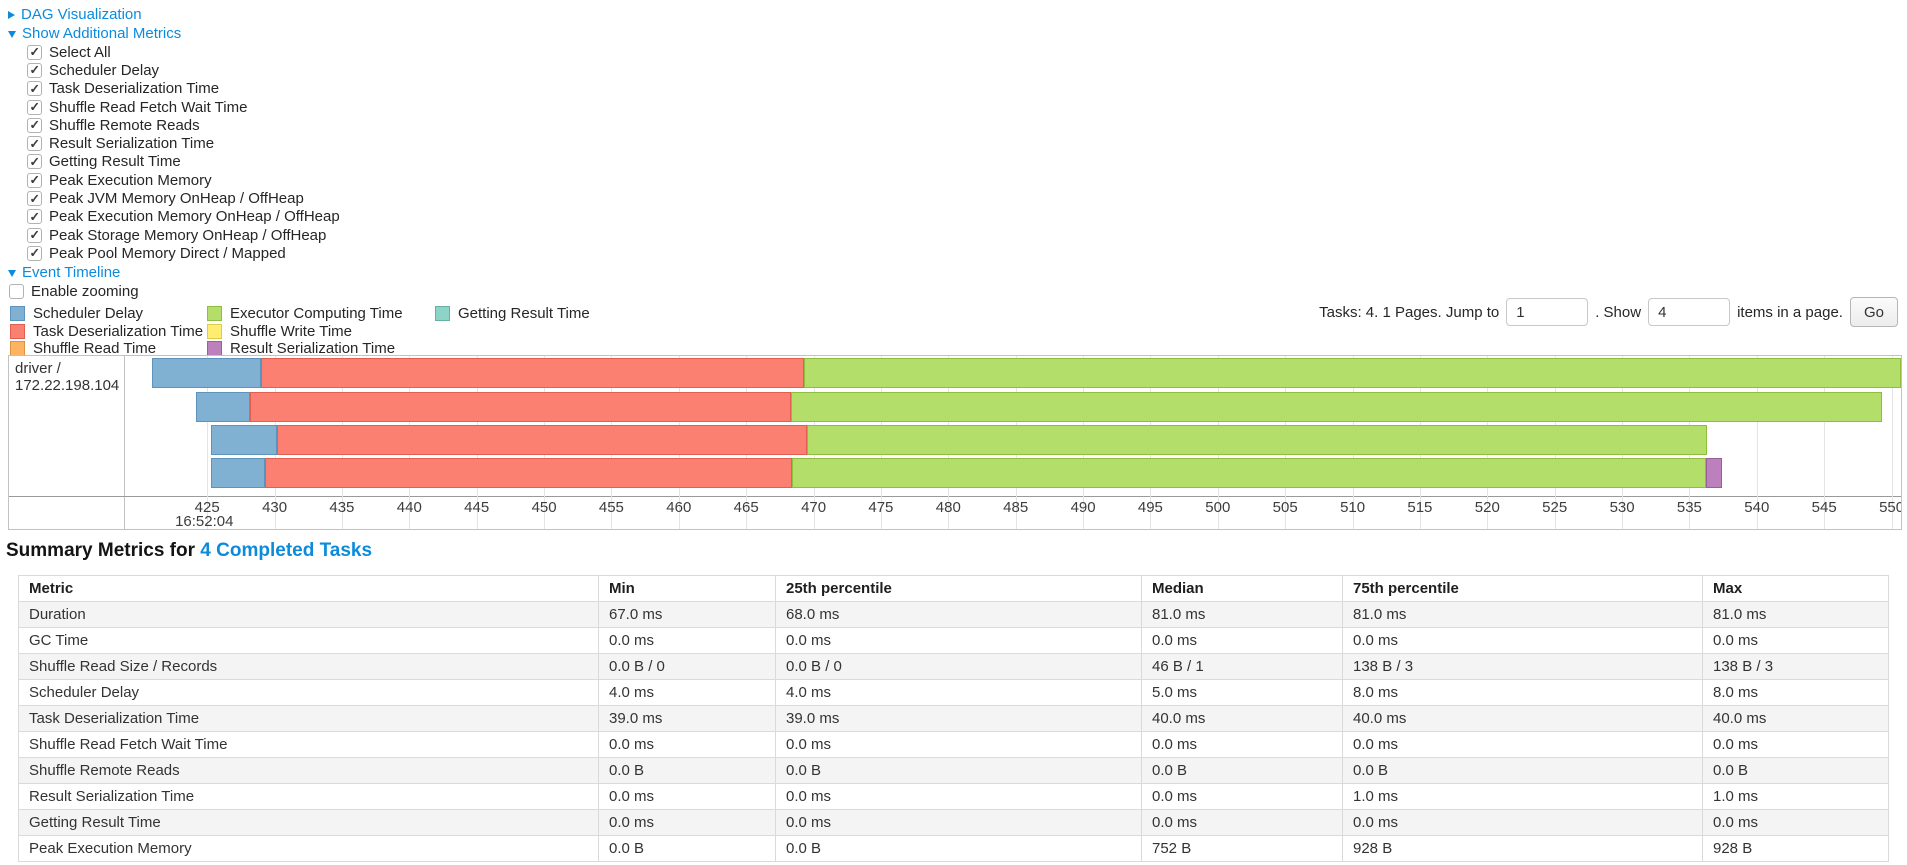 Image resolution: width=1907 pixels, height=865 pixels. Describe the element at coordinates (308, 744) in the screenshot. I see `metric-name-cell: Shuffle Read Fetch Wait Time` at that location.